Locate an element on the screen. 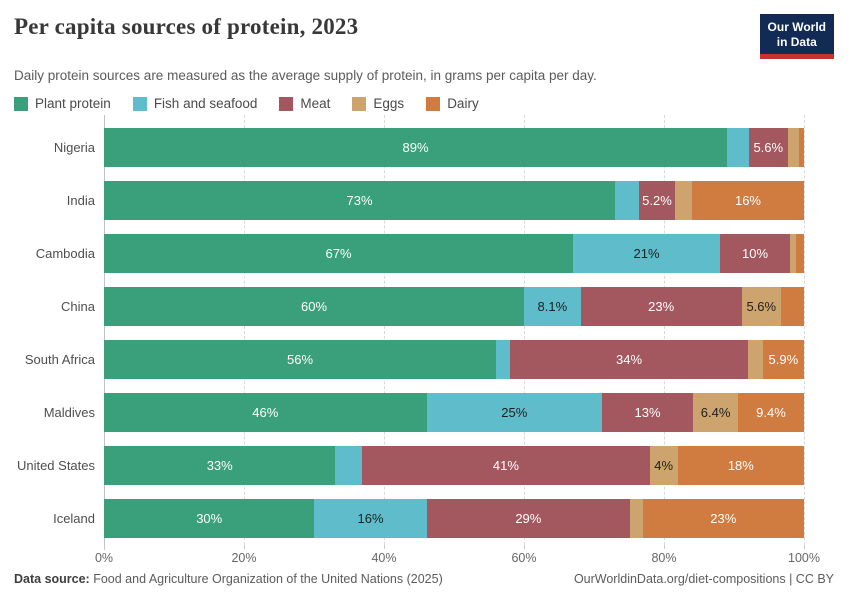 This screenshot has width=850, height=600. bar-segment-meat: 41% is located at coordinates (506, 465).